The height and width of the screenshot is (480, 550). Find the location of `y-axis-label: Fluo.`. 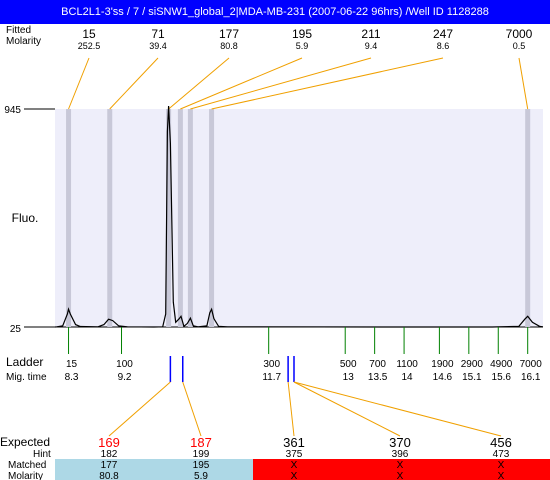

y-axis-label: Fluo. is located at coordinates (25, 218).